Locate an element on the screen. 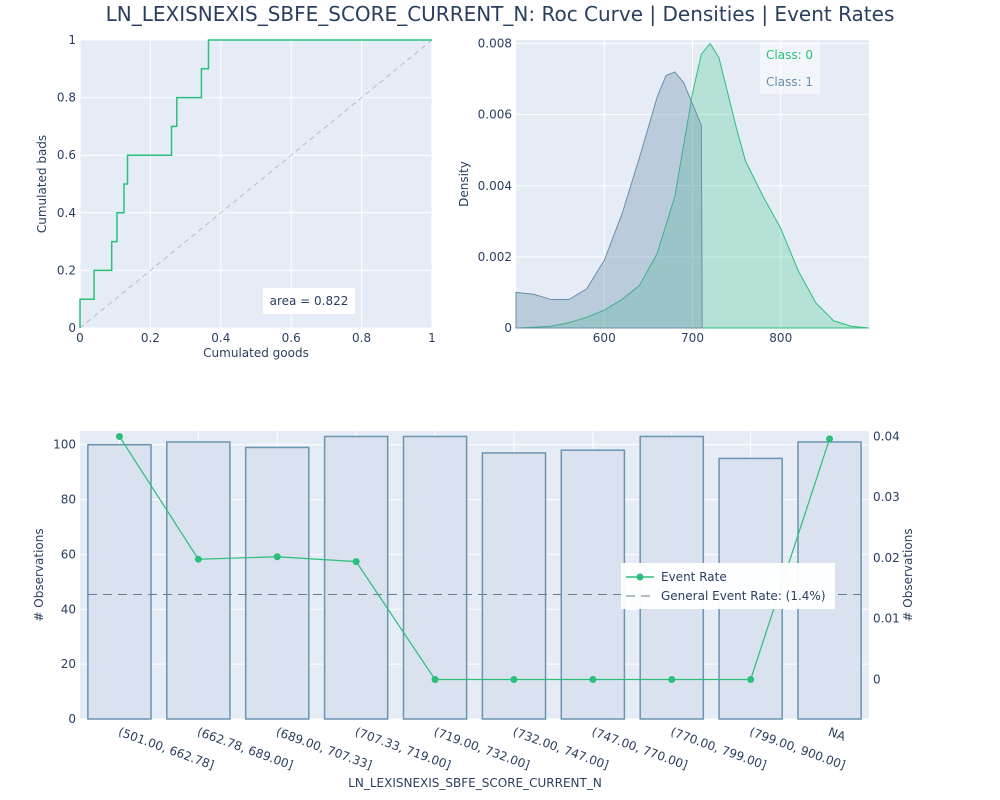  roc-x-tick-label: 0 is located at coordinates (80, 338).